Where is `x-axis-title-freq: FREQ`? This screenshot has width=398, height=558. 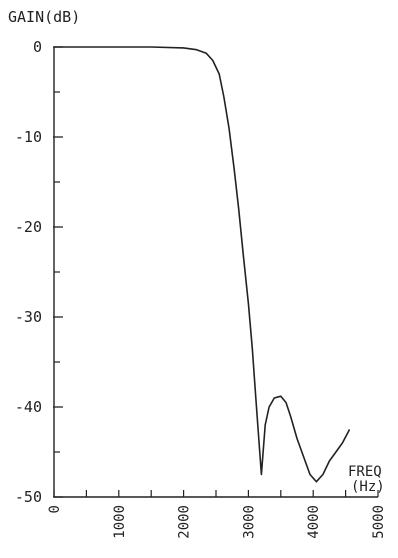
x-axis-title-freq: FREQ is located at coordinates (365, 472).